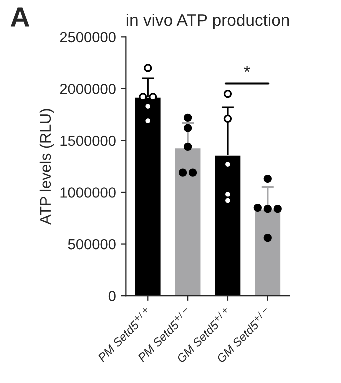 This screenshot has height=383, width=341. What do you see at coordinates (247, 69) in the screenshot?
I see `annotation: *` at bounding box center [247, 69].